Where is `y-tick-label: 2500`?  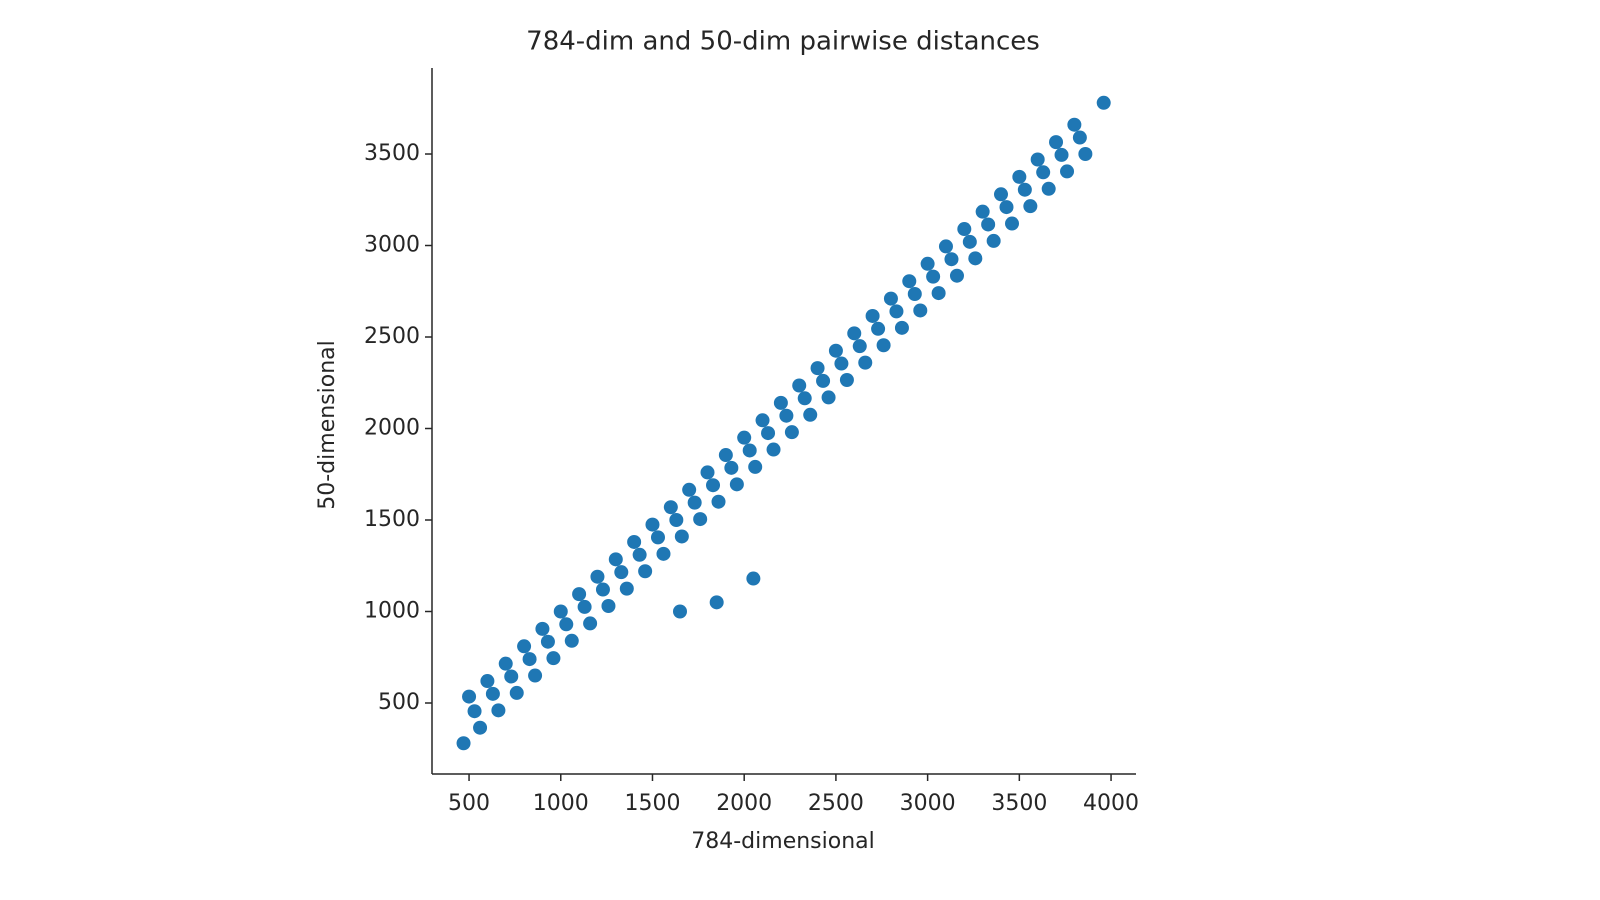 y-tick-label: 2500 is located at coordinates (392, 336).